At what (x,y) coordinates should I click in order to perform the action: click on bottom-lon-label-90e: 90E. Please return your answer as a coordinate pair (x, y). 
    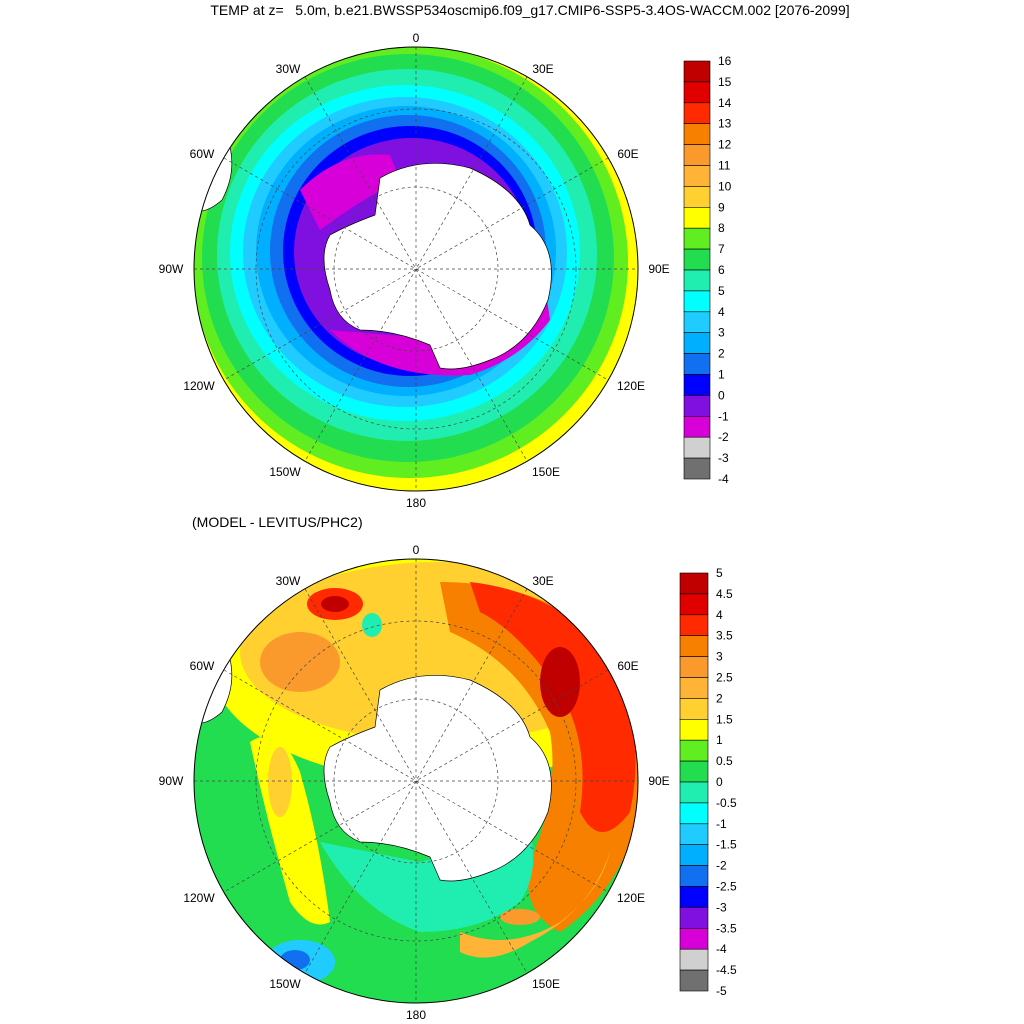
    Looking at the image, I should click on (658, 781).